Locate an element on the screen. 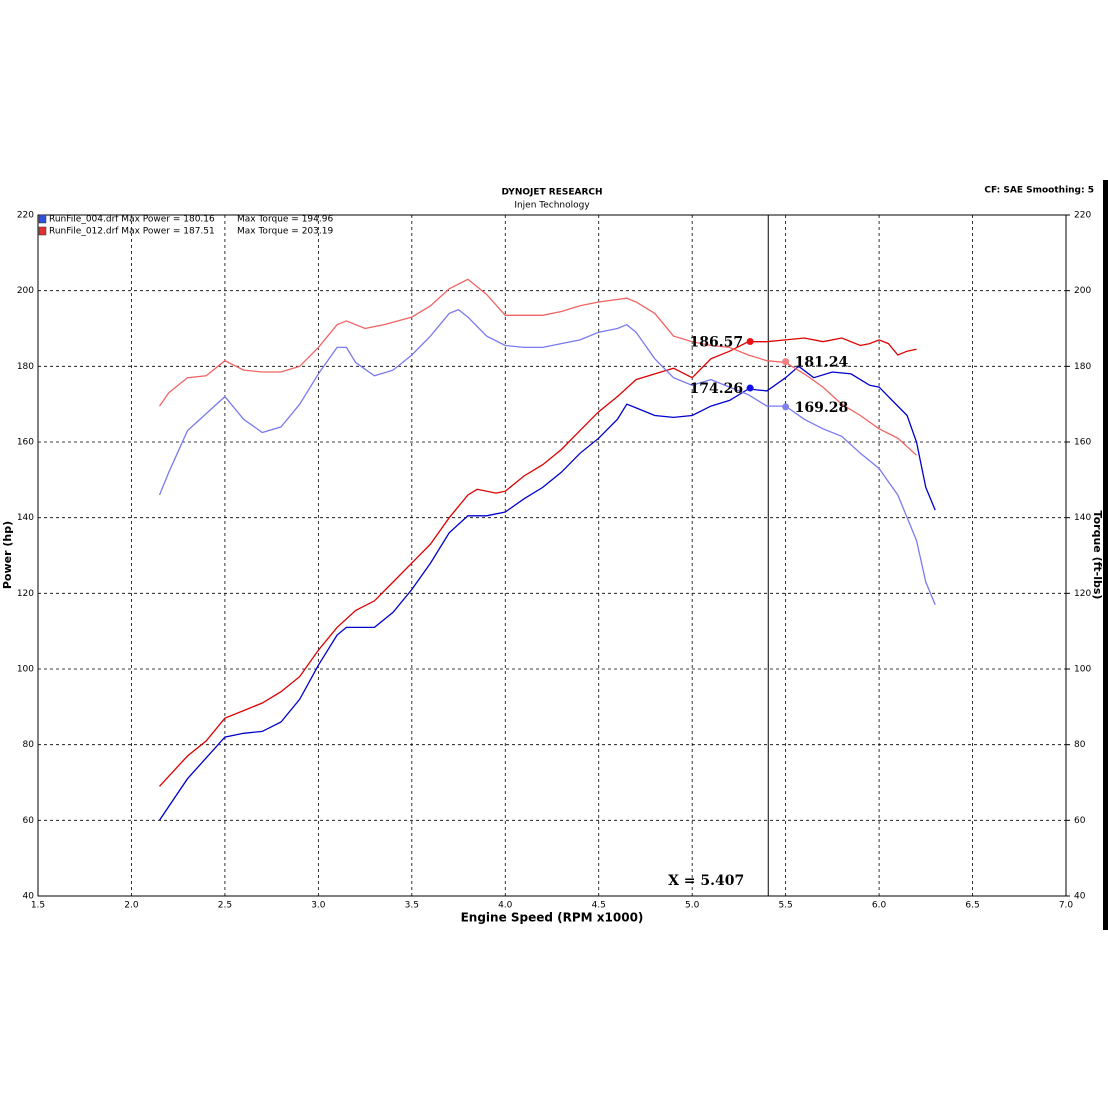 The image size is (1108, 1108). x-tick-label: 6.5 is located at coordinates (972, 906).